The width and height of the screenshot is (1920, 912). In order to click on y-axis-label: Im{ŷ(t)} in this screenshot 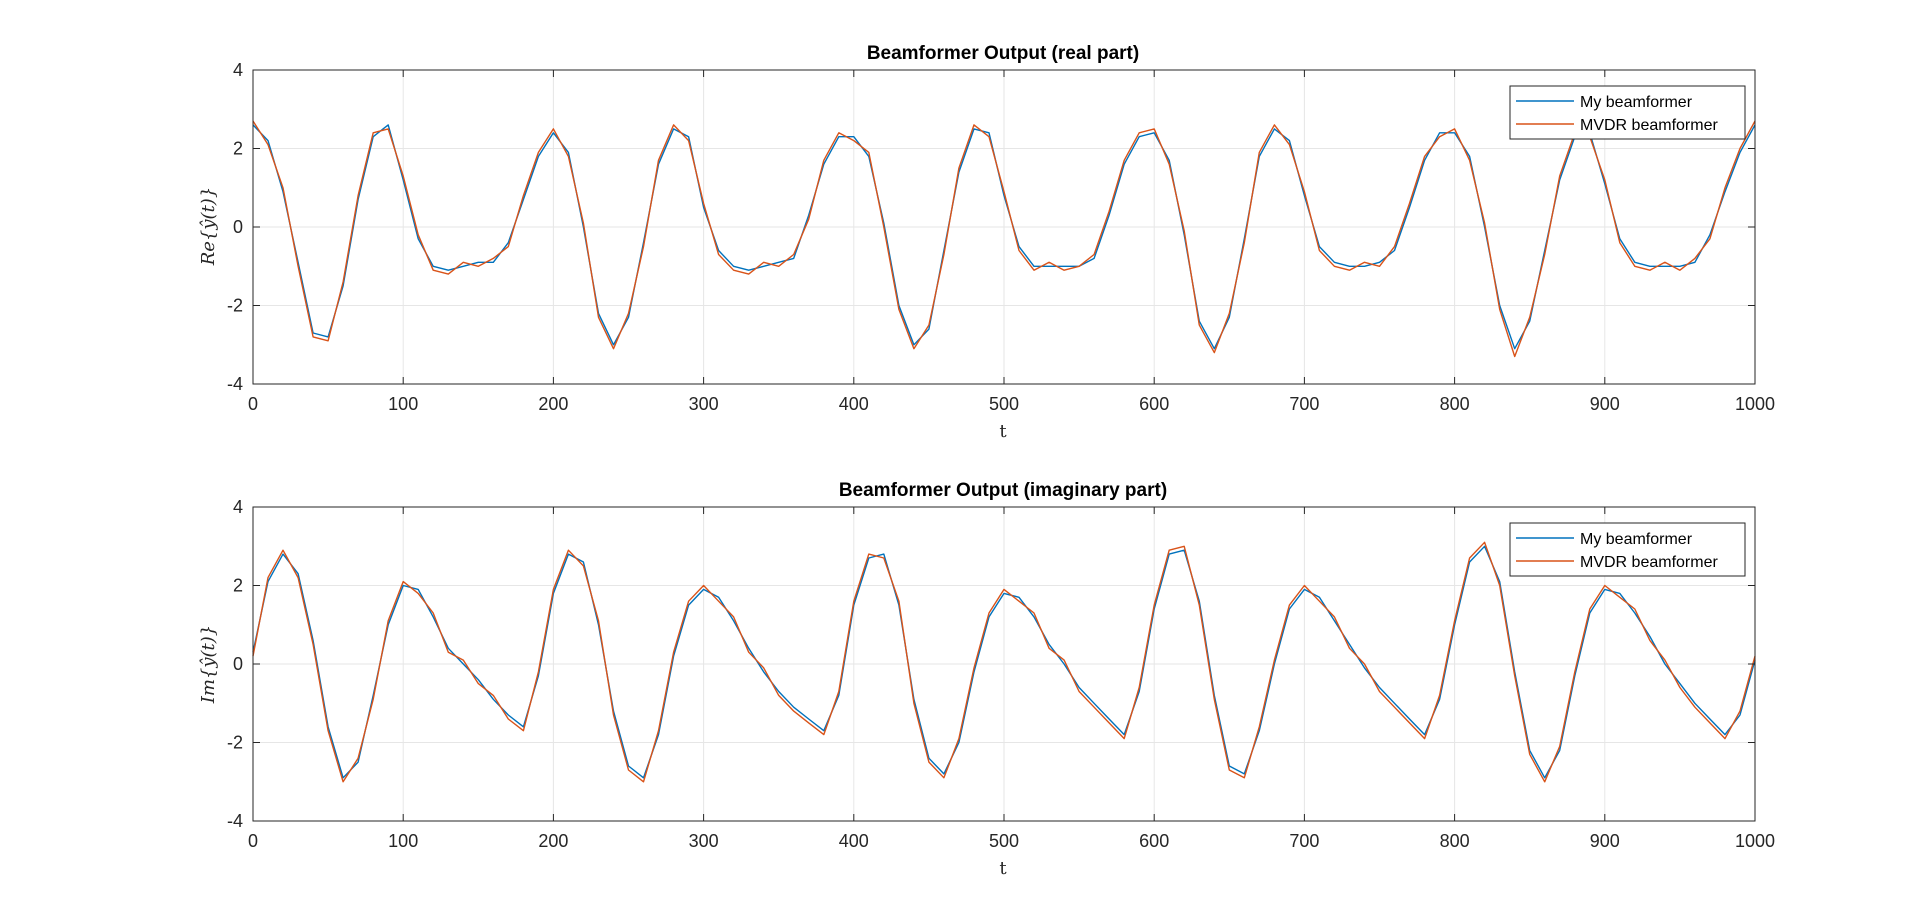, I will do `click(208, 665)`.